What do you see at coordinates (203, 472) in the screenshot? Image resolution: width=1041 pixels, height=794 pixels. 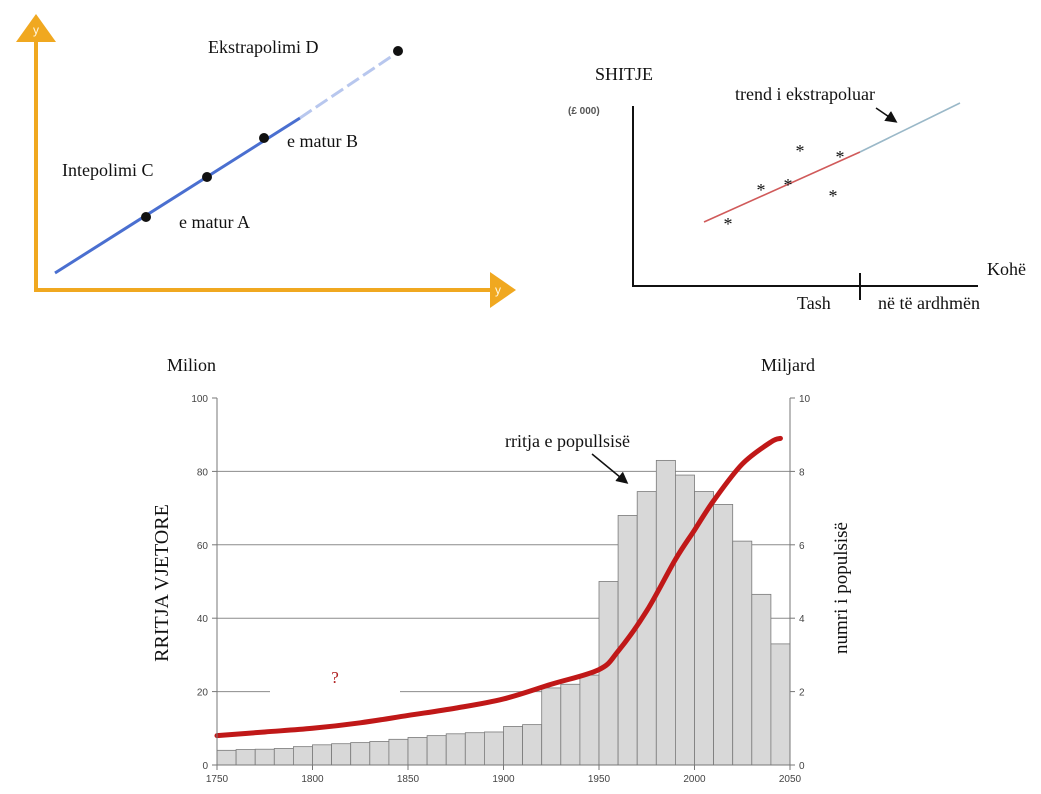 I see `y-tick-label: 80` at bounding box center [203, 472].